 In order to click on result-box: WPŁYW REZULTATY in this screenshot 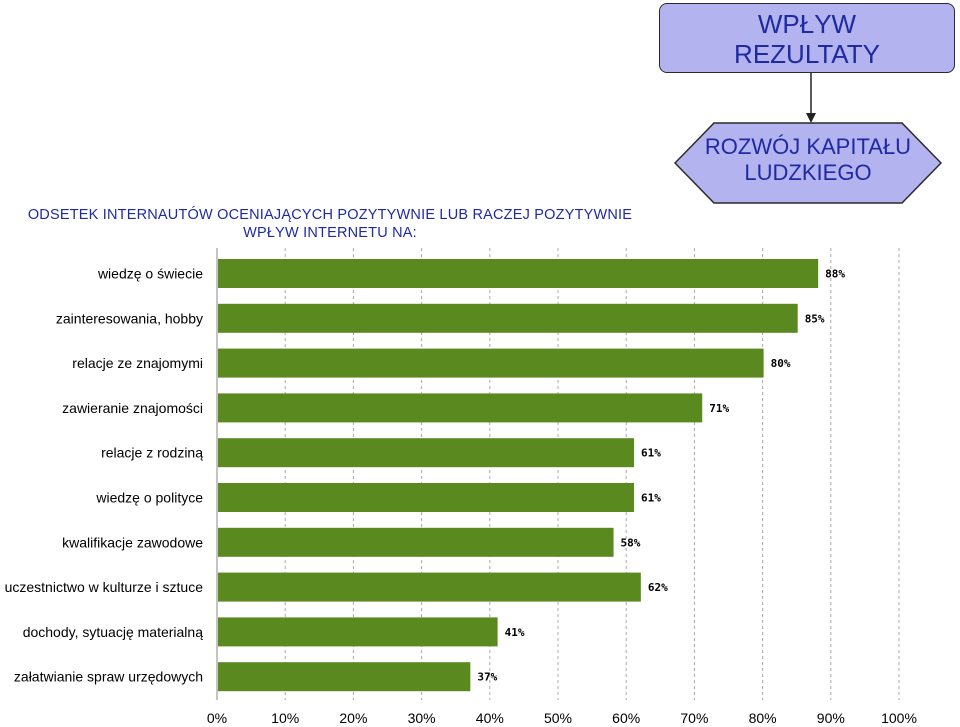, I will do `click(807, 38)`.